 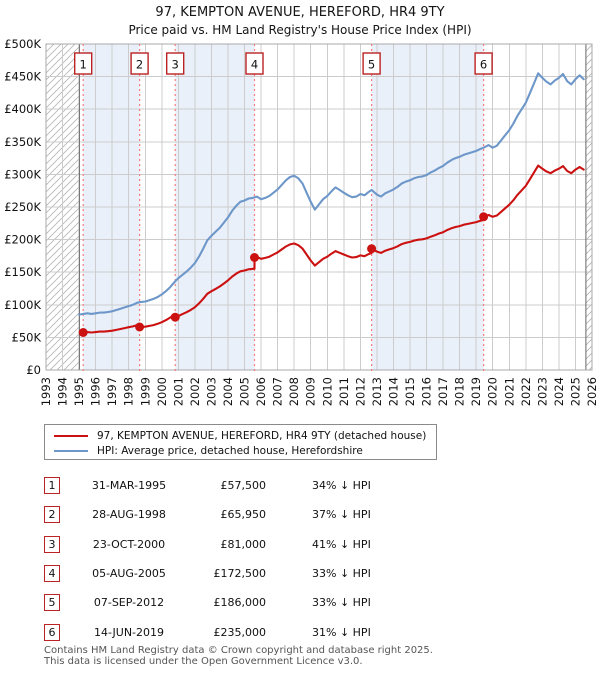 What do you see at coordinates (27, 337) in the screenshot?
I see `y-axis-tick-label: £50K` at bounding box center [27, 337].